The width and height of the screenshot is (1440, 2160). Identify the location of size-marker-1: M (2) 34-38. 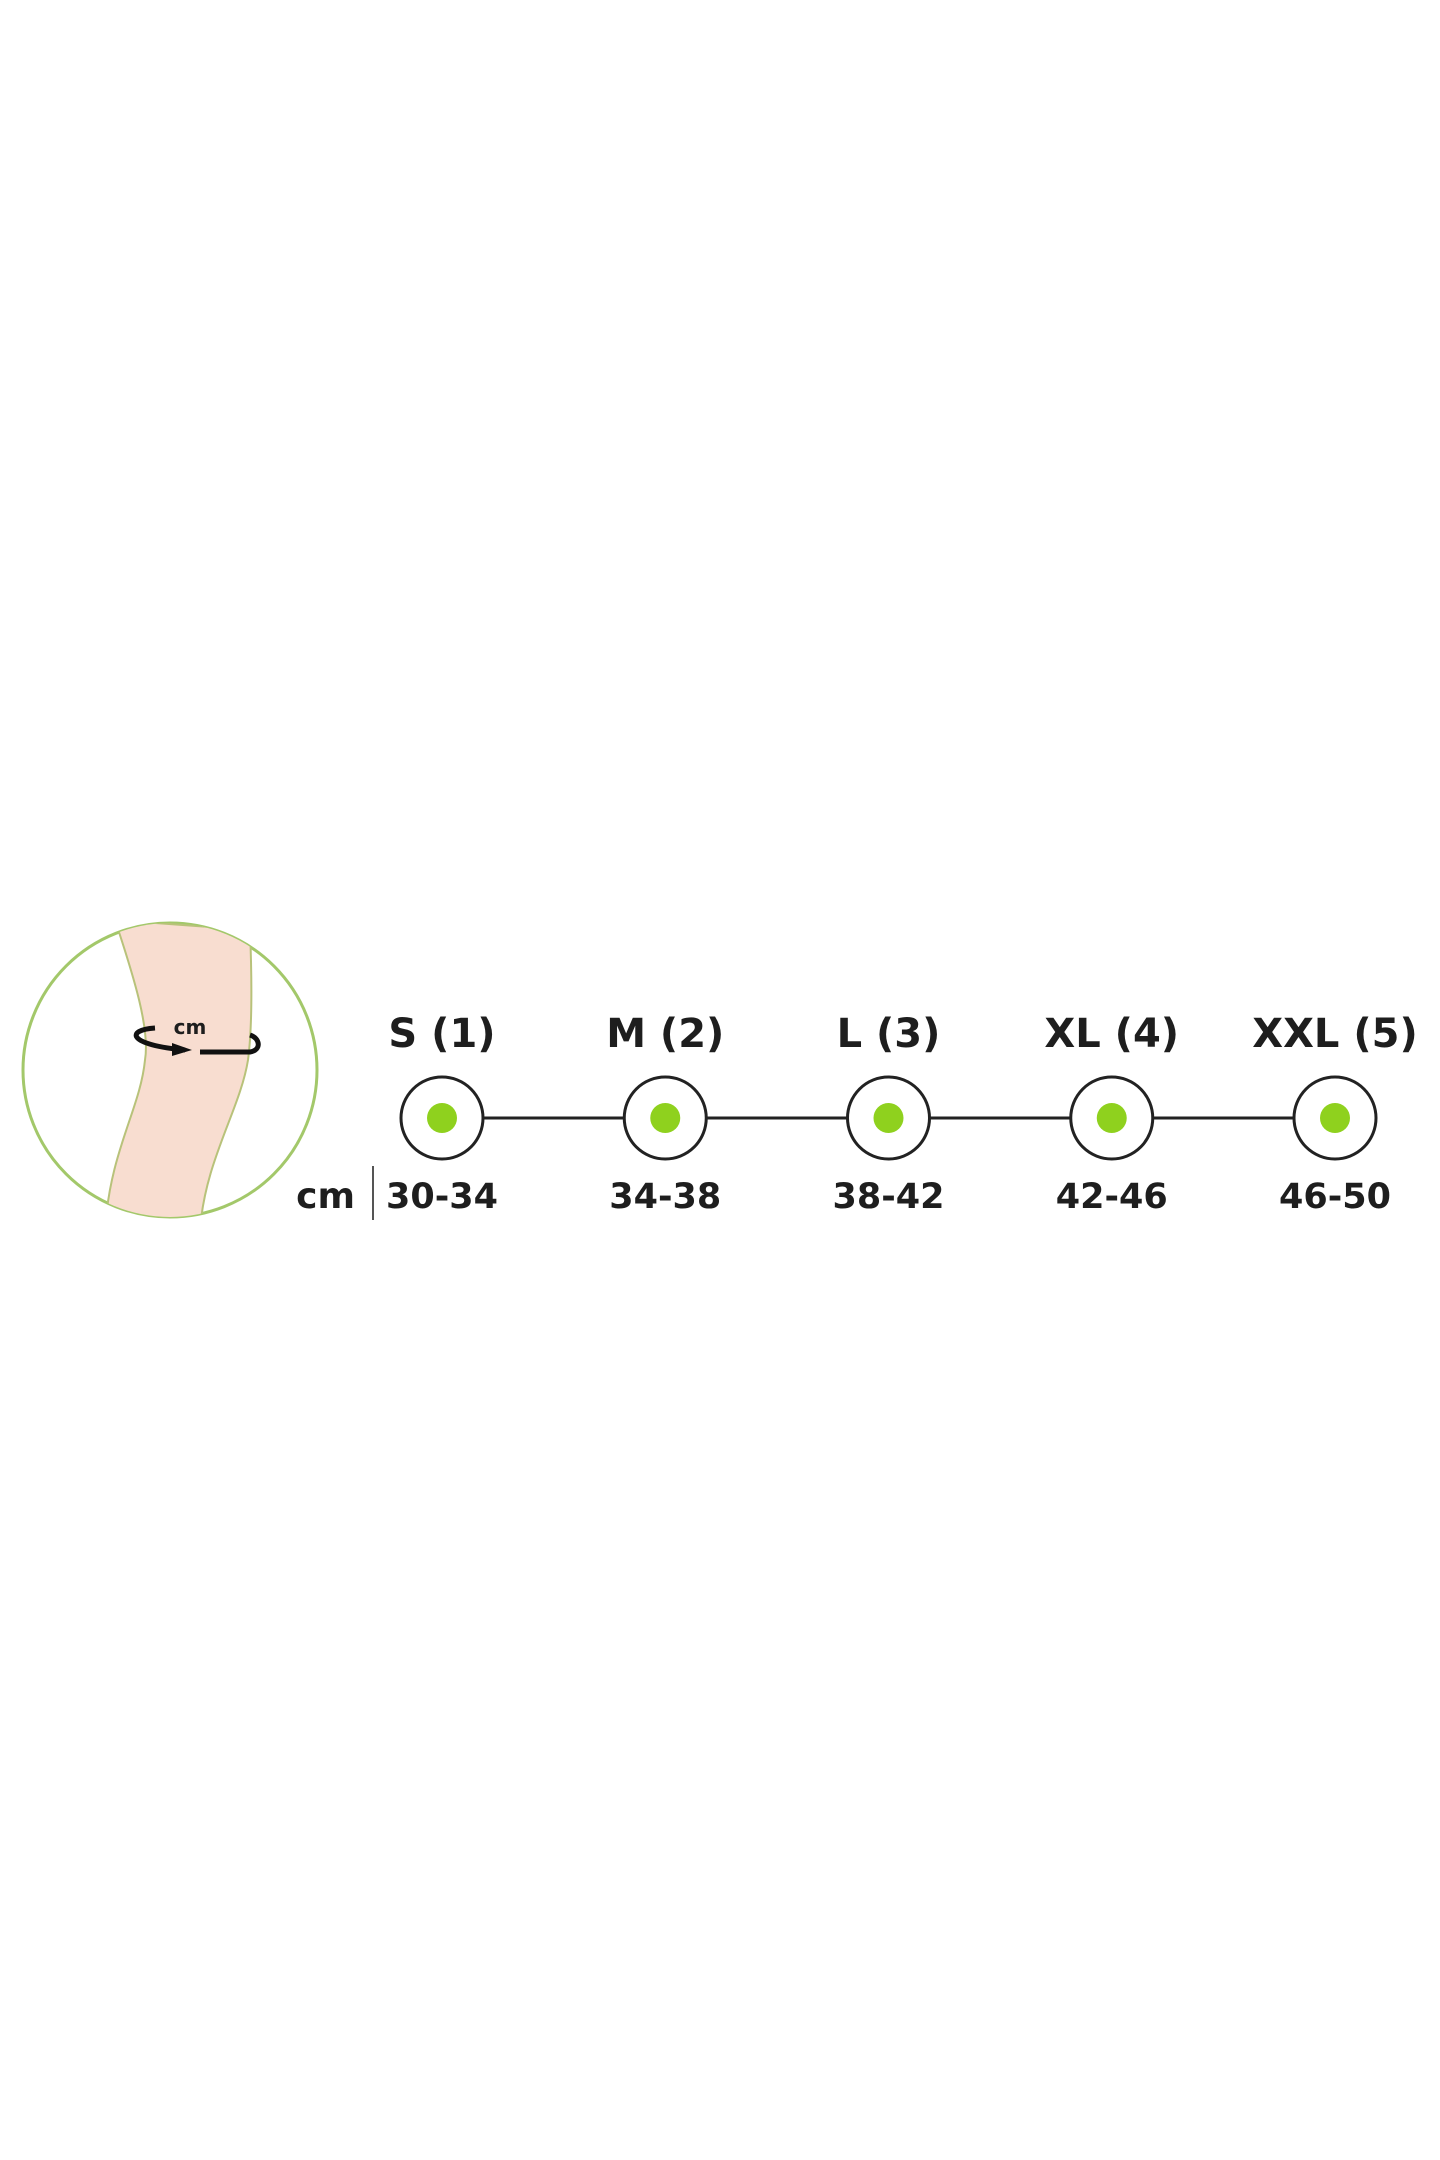
(665, 1114).